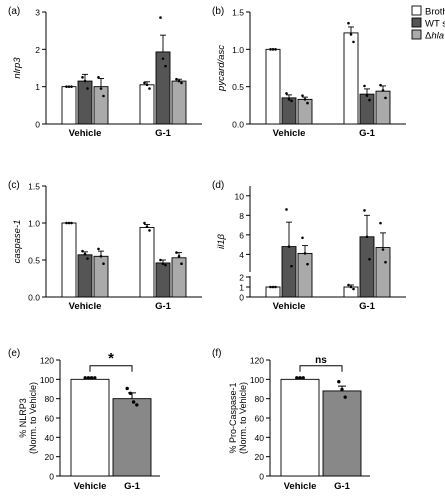 Image resolution: width=445 pixels, height=500 pixels. What do you see at coordinates (50, 419) in the screenshot?
I see `y-tick-label: 60` at bounding box center [50, 419].